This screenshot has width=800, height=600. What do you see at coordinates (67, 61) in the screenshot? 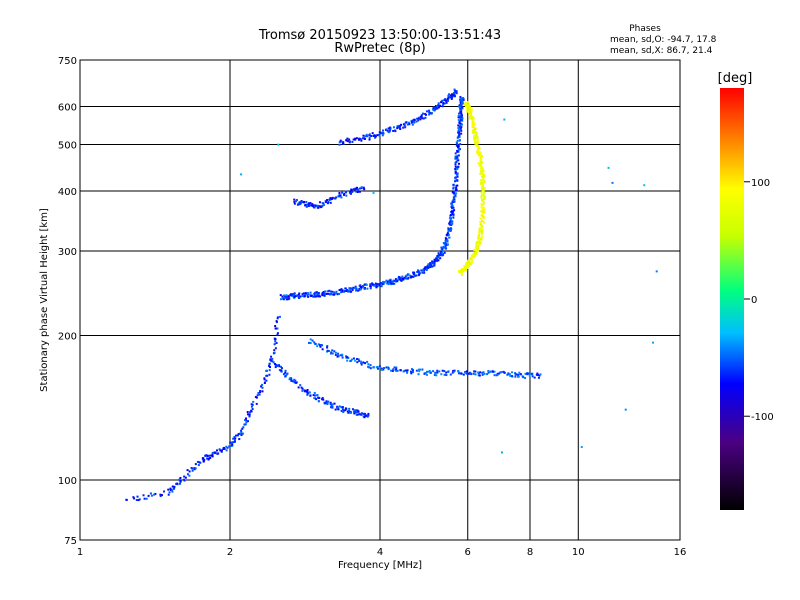
I see `y-tick-label: 750` at bounding box center [67, 61].